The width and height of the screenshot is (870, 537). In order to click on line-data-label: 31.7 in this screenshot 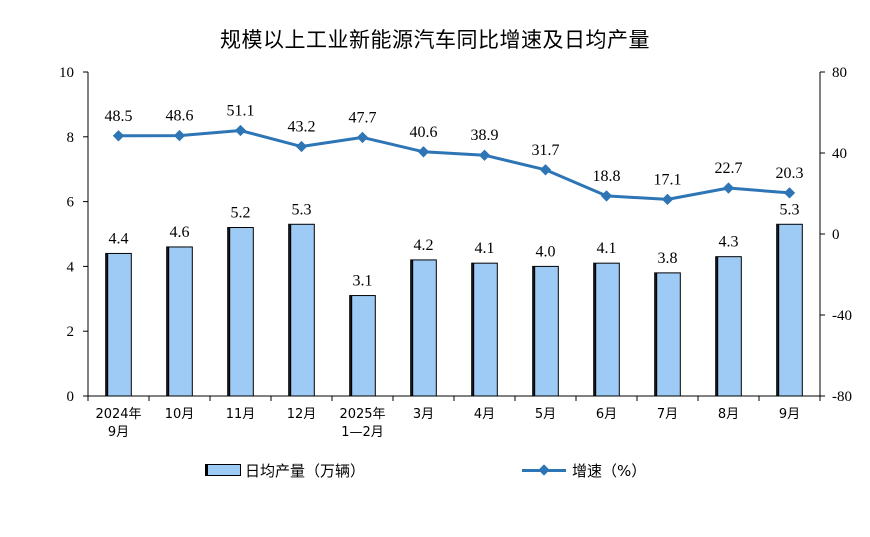, I will do `click(546, 150)`.